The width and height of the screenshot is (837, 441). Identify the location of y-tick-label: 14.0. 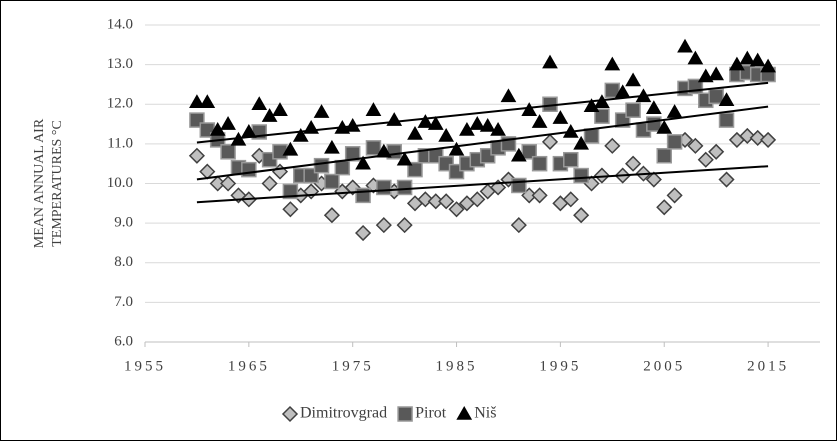
(120, 24).